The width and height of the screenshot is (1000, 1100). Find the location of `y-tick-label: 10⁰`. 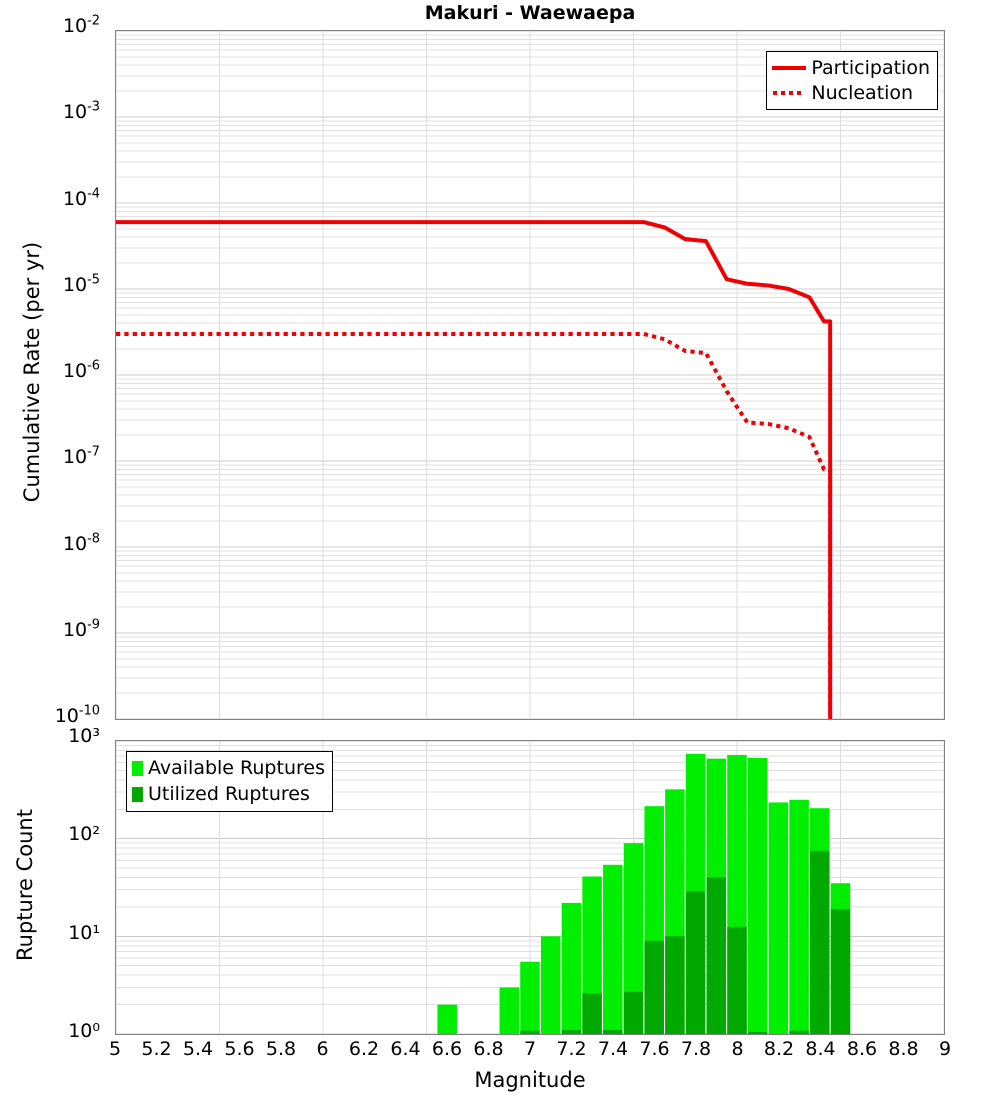

y-tick-label: 10⁰ is located at coordinates (84, 1031).